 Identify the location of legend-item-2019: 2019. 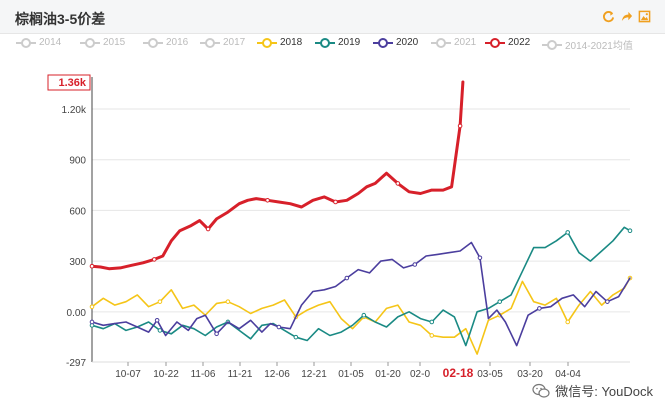
(337, 42).